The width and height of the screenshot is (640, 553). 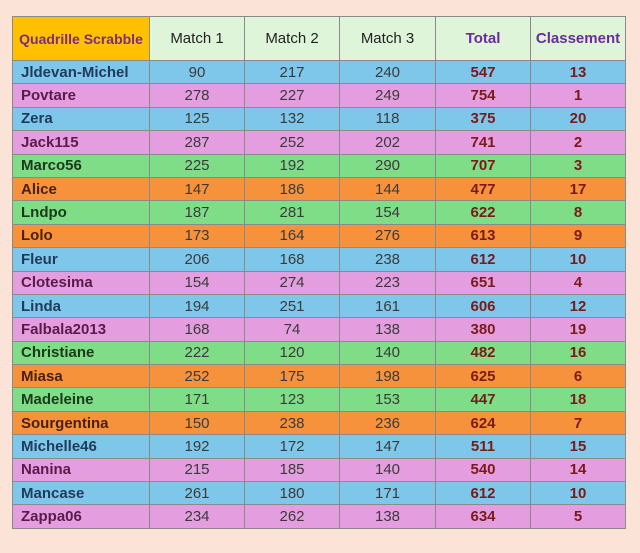 What do you see at coordinates (578, 189) in the screenshot?
I see `classement-cell: 17` at bounding box center [578, 189].